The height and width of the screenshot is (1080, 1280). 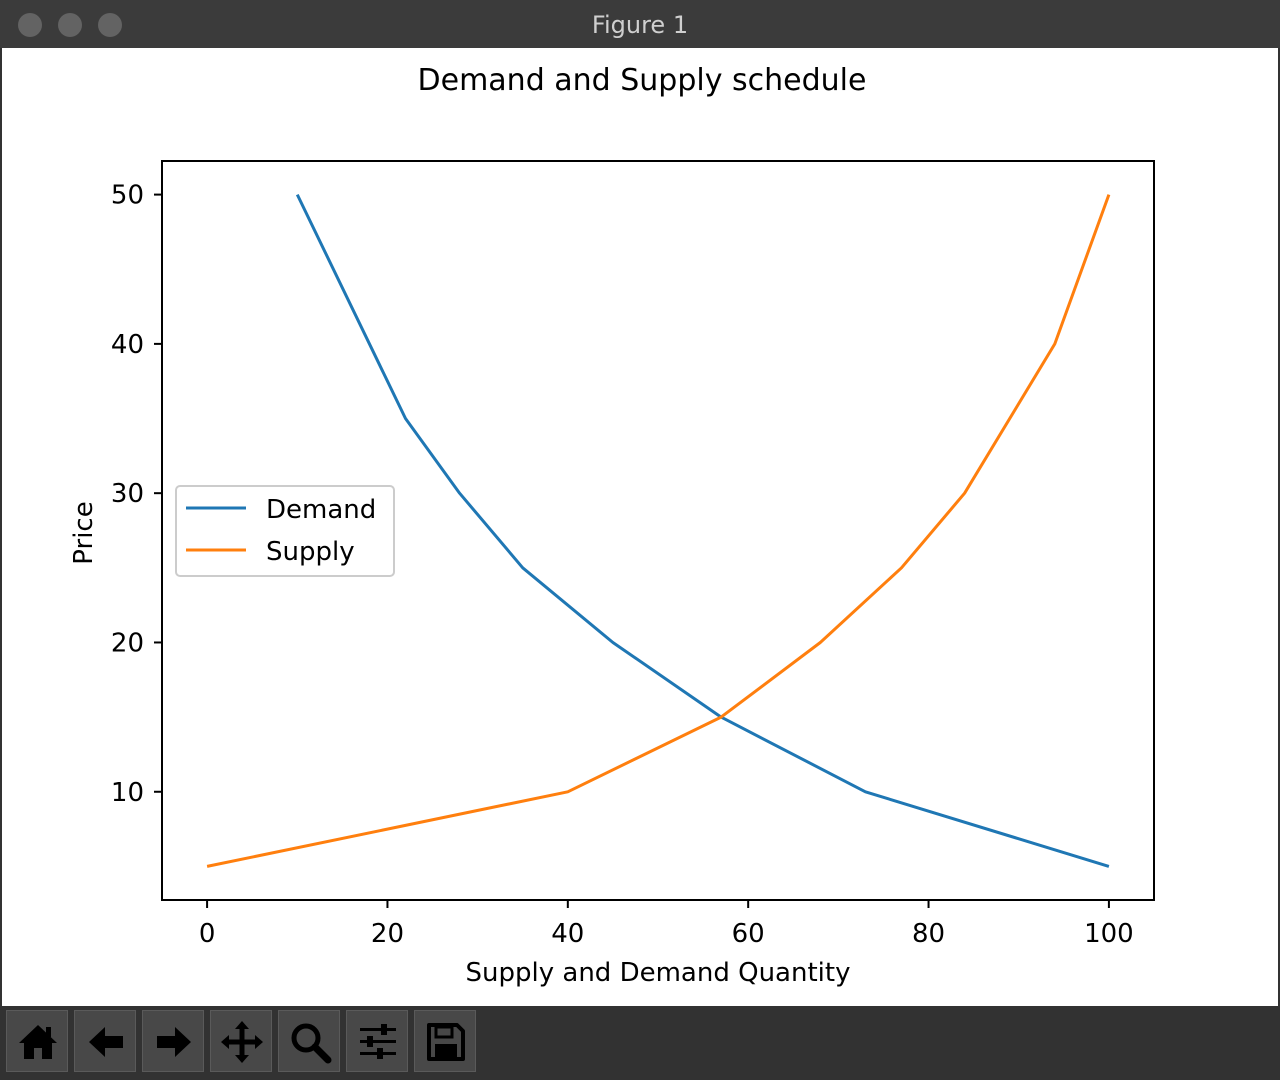 I want to click on back-button, so click(x=105, y=1041).